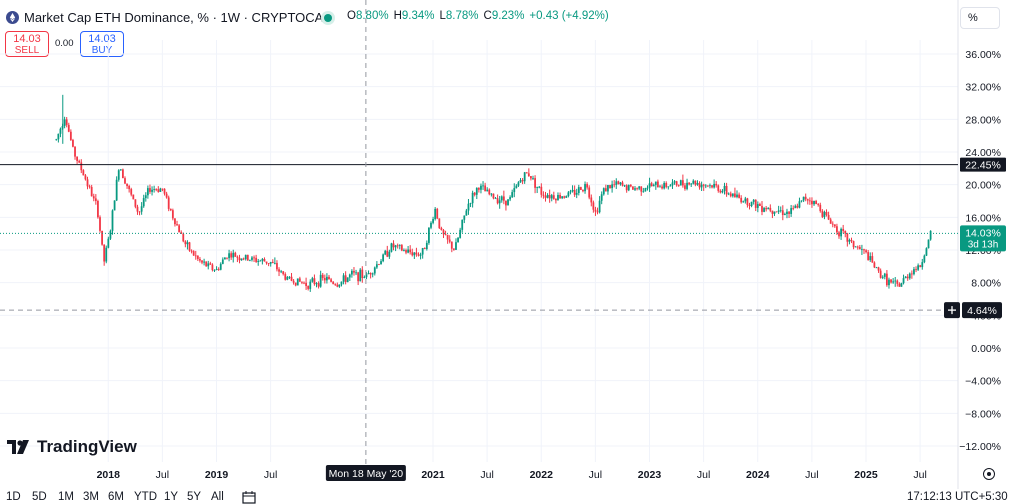 This screenshot has height=504, width=1024. I want to click on range-1d: 1D, so click(13, 497).